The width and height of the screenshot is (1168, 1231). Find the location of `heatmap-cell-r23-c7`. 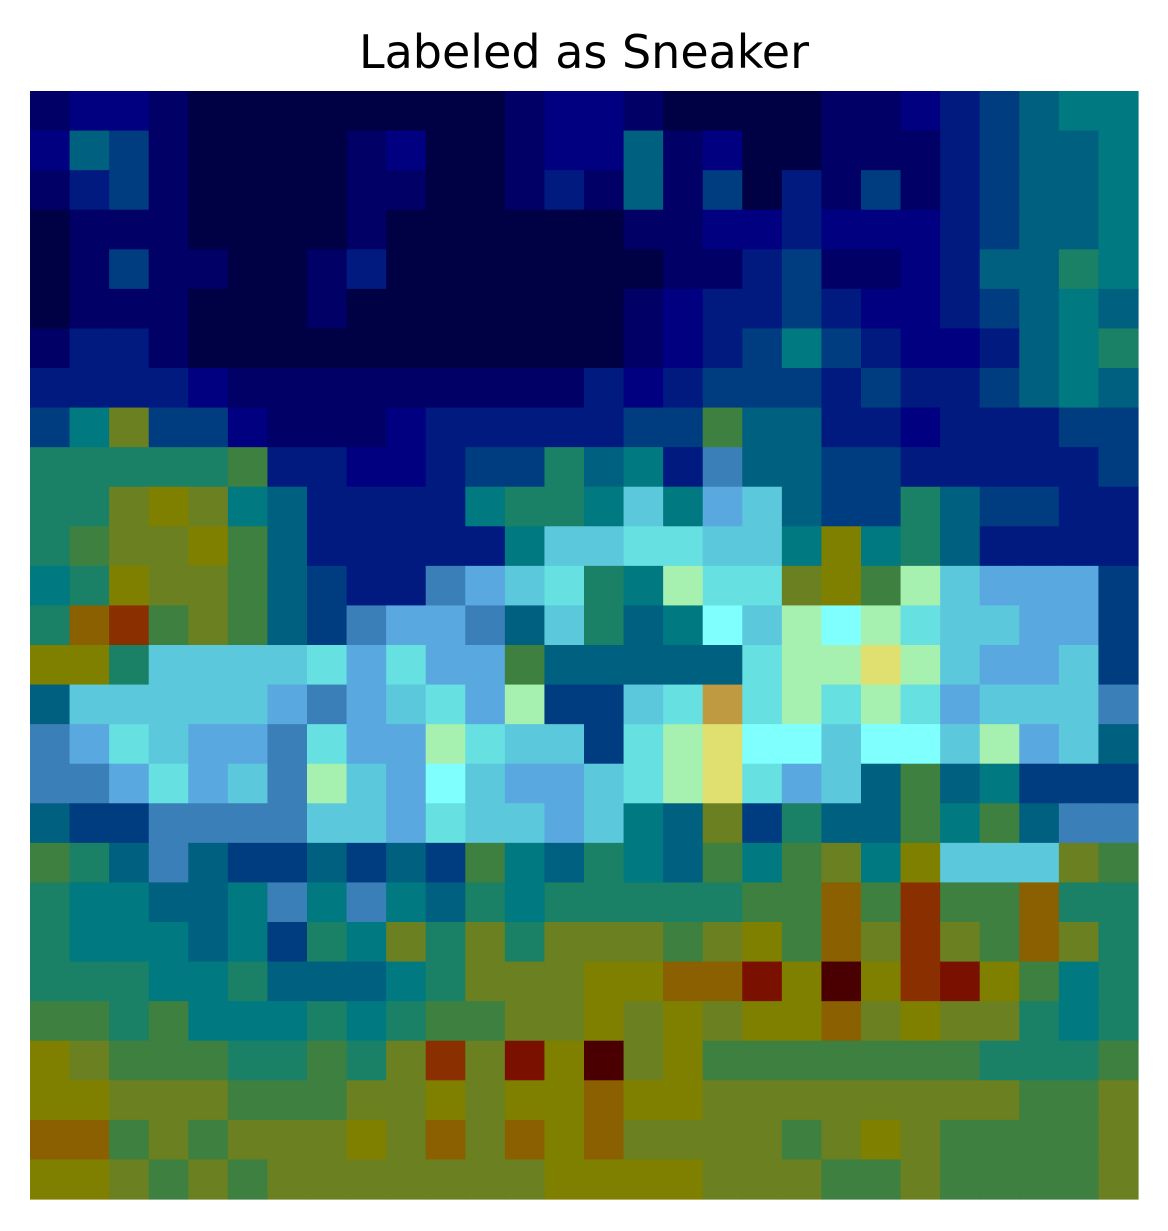

heatmap-cell-r23-c7 is located at coordinates (327, 1021).